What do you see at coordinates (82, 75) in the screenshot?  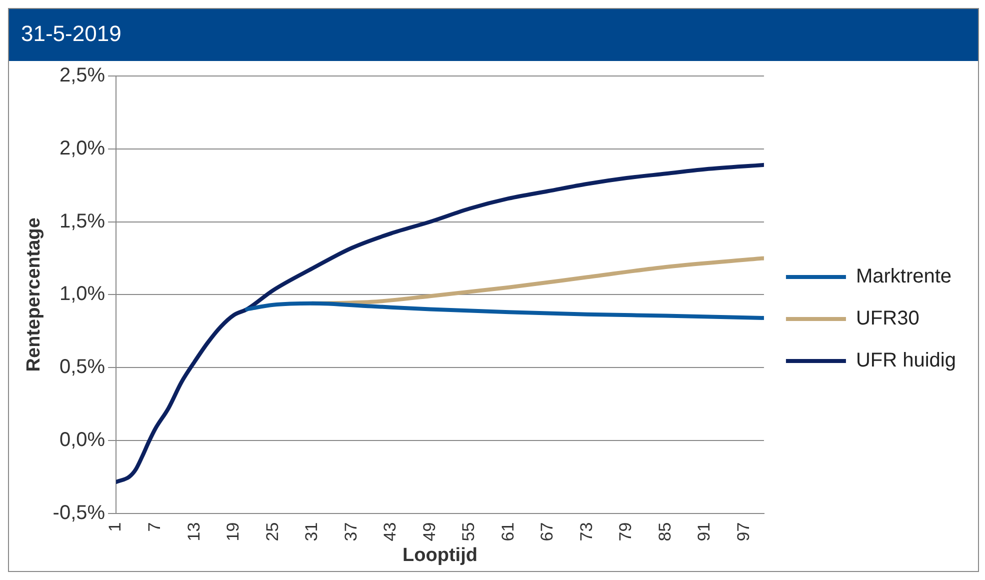 I see `y-tick-label: 2,5%` at bounding box center [82, 75].